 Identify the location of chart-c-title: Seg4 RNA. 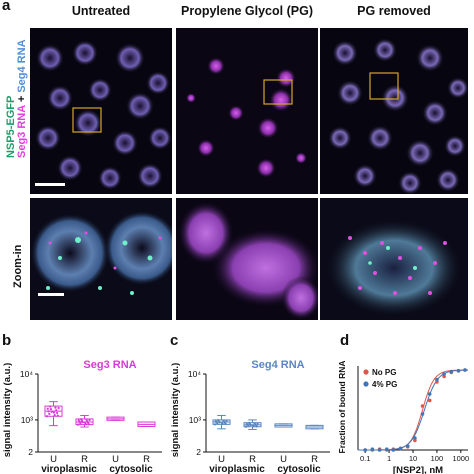
(277, 365).